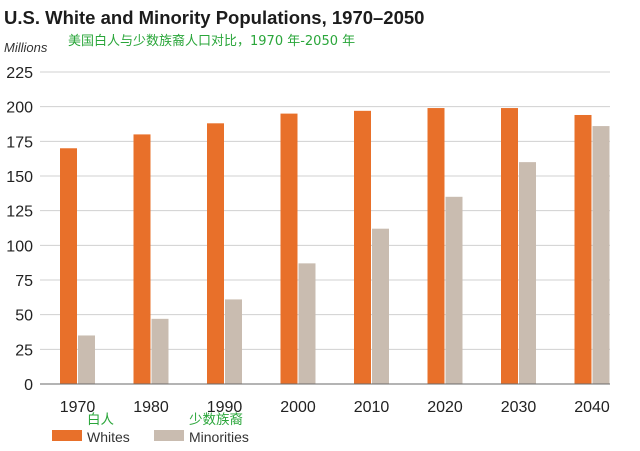  I want to click on bar-whites-1990, so click(215, 253).